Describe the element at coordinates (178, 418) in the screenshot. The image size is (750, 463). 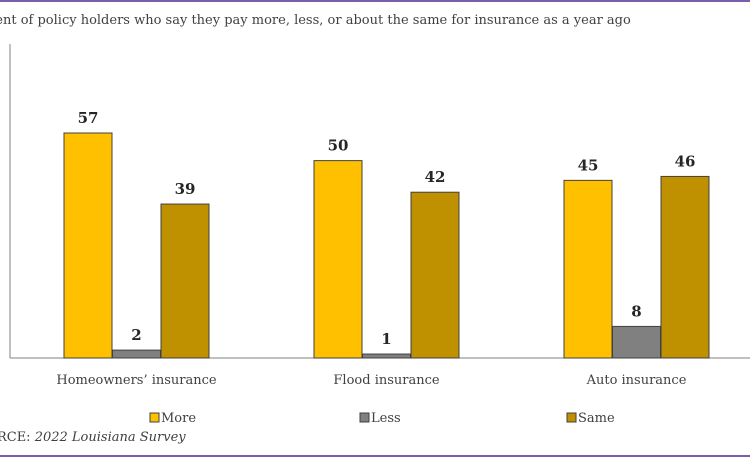
I see `legend-label-more: More` at that location.